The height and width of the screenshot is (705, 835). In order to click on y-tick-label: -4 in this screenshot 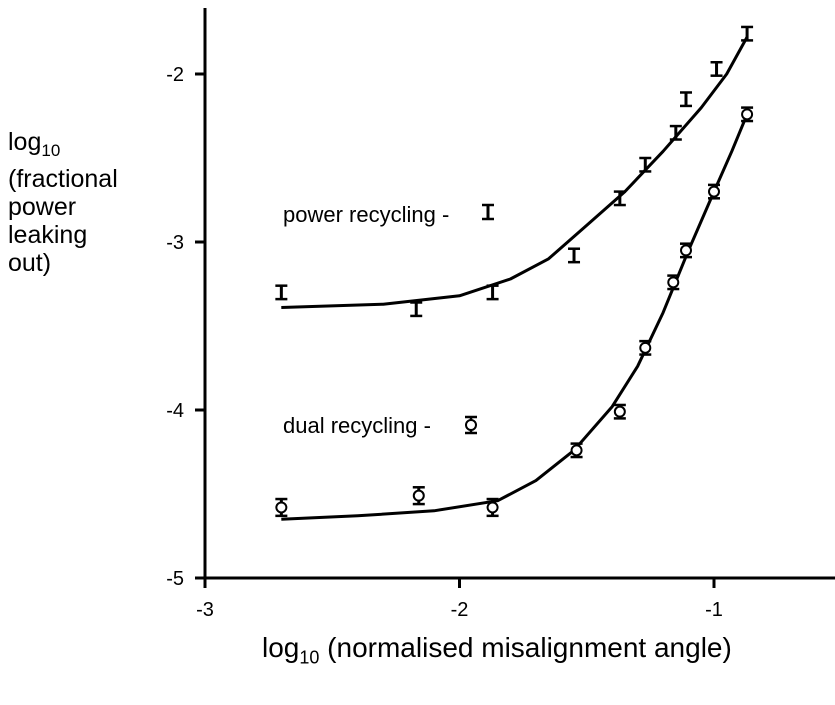, I will do `click(175, 411)`.